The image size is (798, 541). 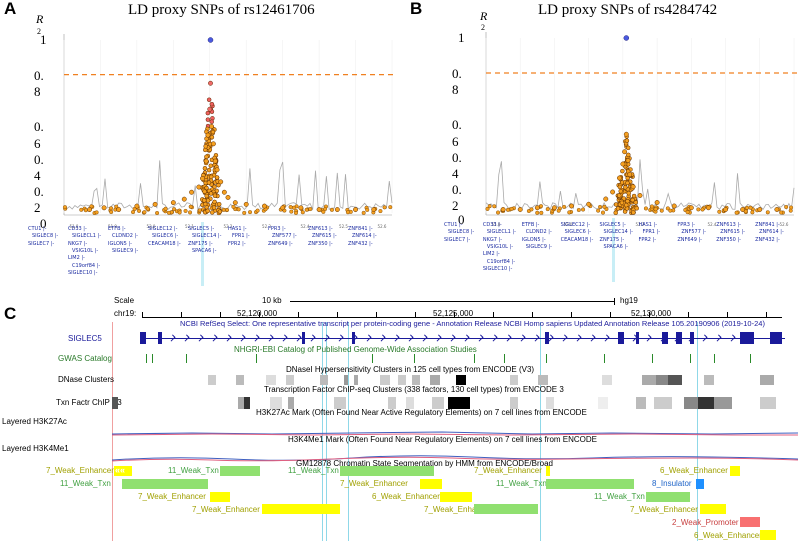 What do you see at coordinates (728, 239) in the screenshot?
I see `gene-label: ZNF350 |-` at bounding box center [728, 239].